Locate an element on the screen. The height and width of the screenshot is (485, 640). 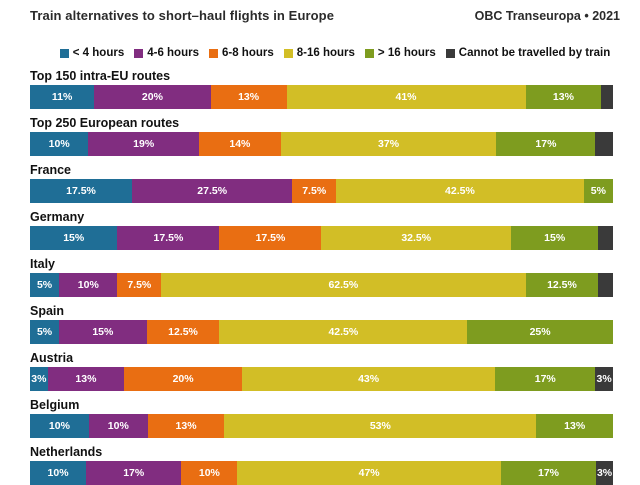
bar-row: Netherlands 10% 17% 10% 47% 17% 3% is located at coordinates (321, 465).